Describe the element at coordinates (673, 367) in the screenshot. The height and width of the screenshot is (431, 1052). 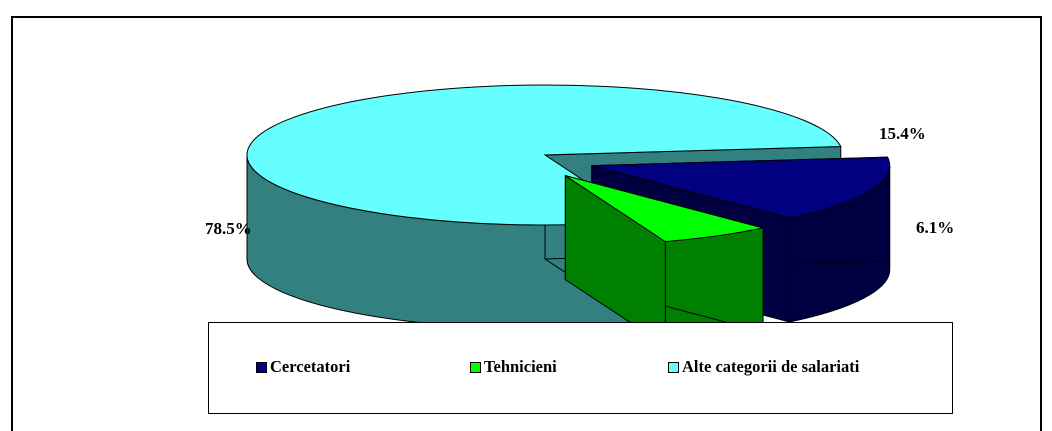
I see `legend-swatch-alte` at that location.